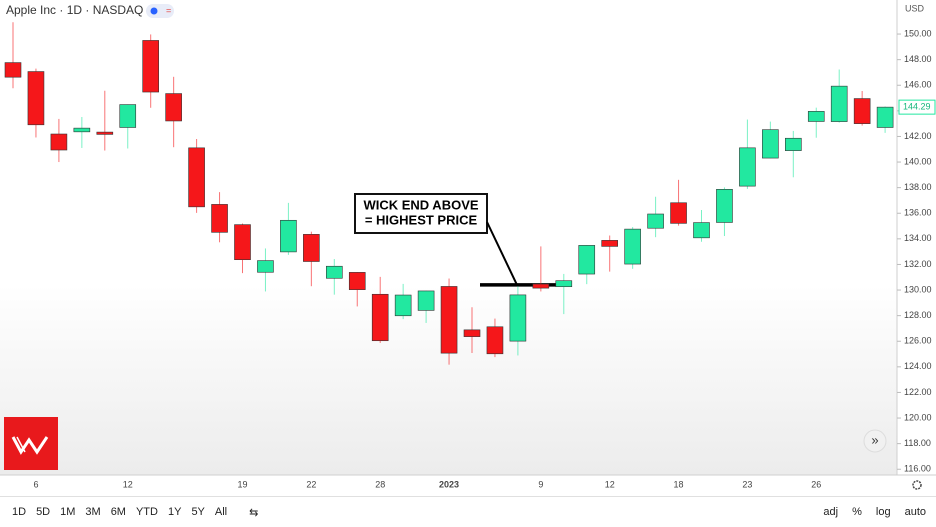 This screenshot has height=527, width=936. Describe the element at coordinates (168, 10) in the screenshot. I see `status-icon: =` at that location.